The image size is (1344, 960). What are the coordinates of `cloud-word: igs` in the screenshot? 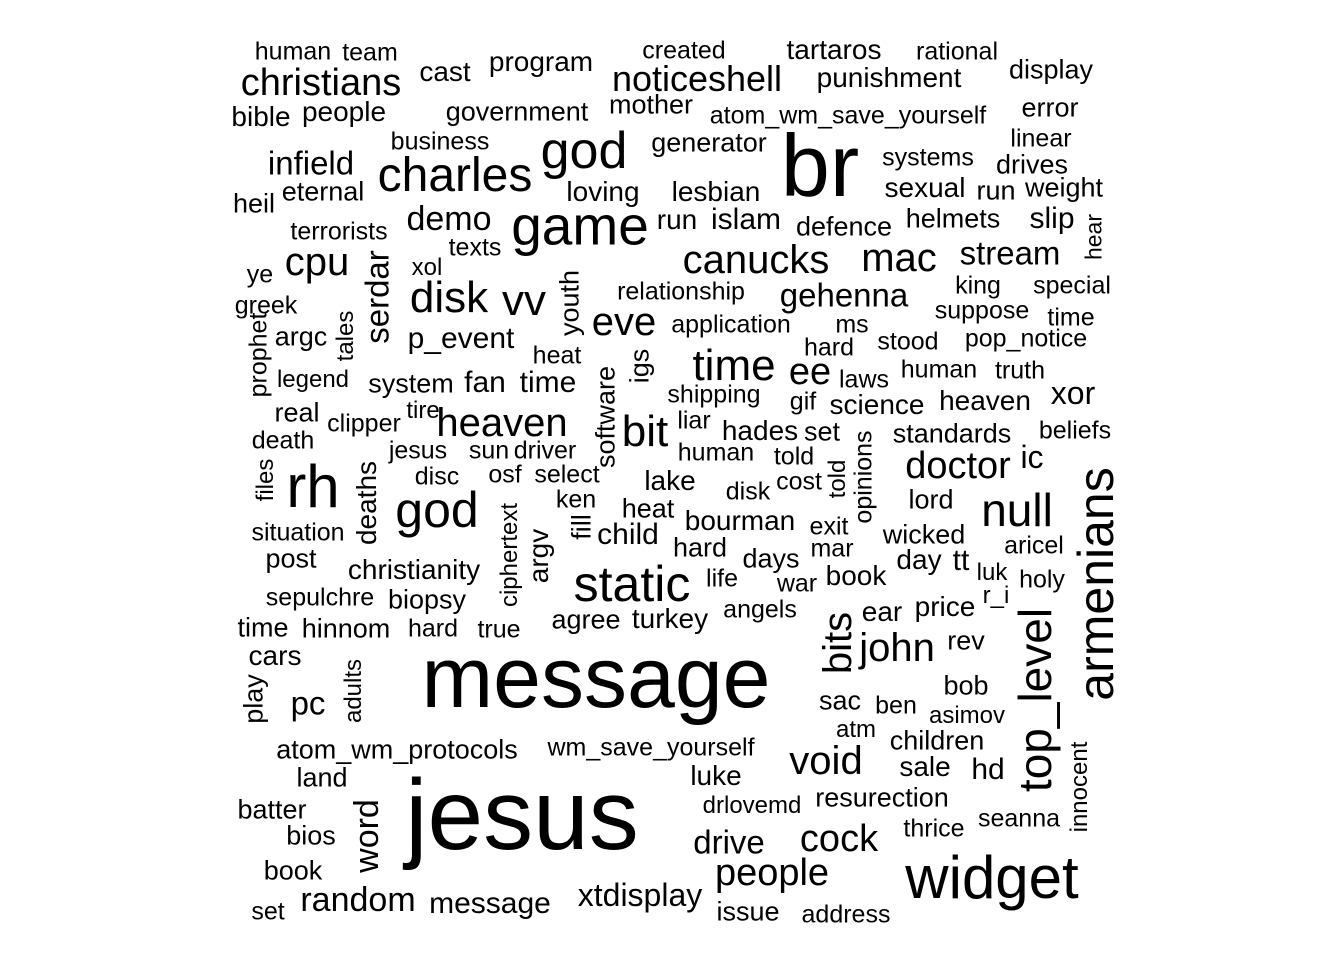 It's located at (639, 366).